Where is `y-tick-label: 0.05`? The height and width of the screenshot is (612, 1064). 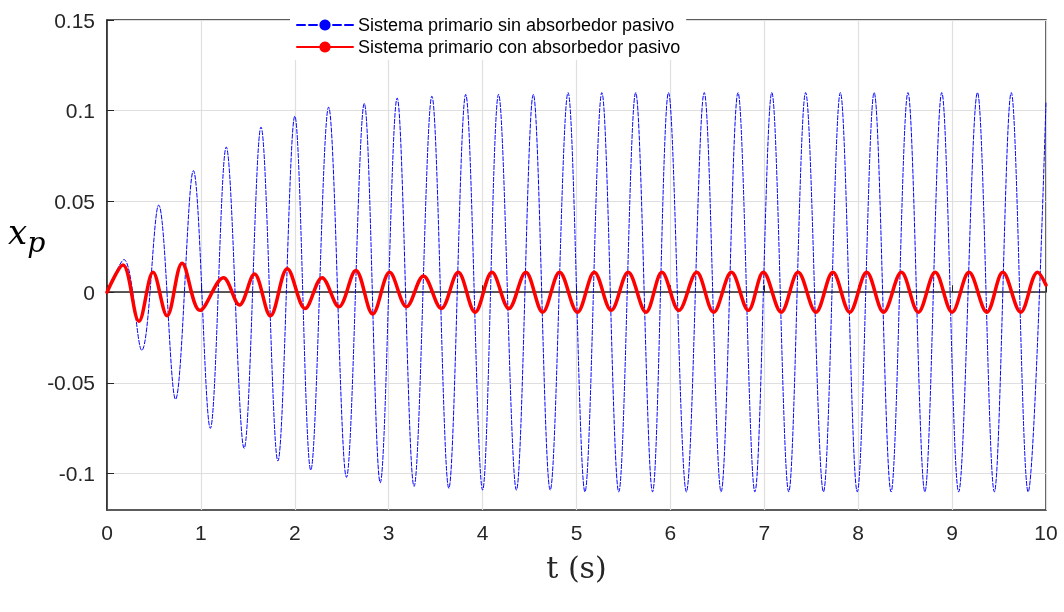
y-tick-label: 0.05 is located at coordinates (74, 201).